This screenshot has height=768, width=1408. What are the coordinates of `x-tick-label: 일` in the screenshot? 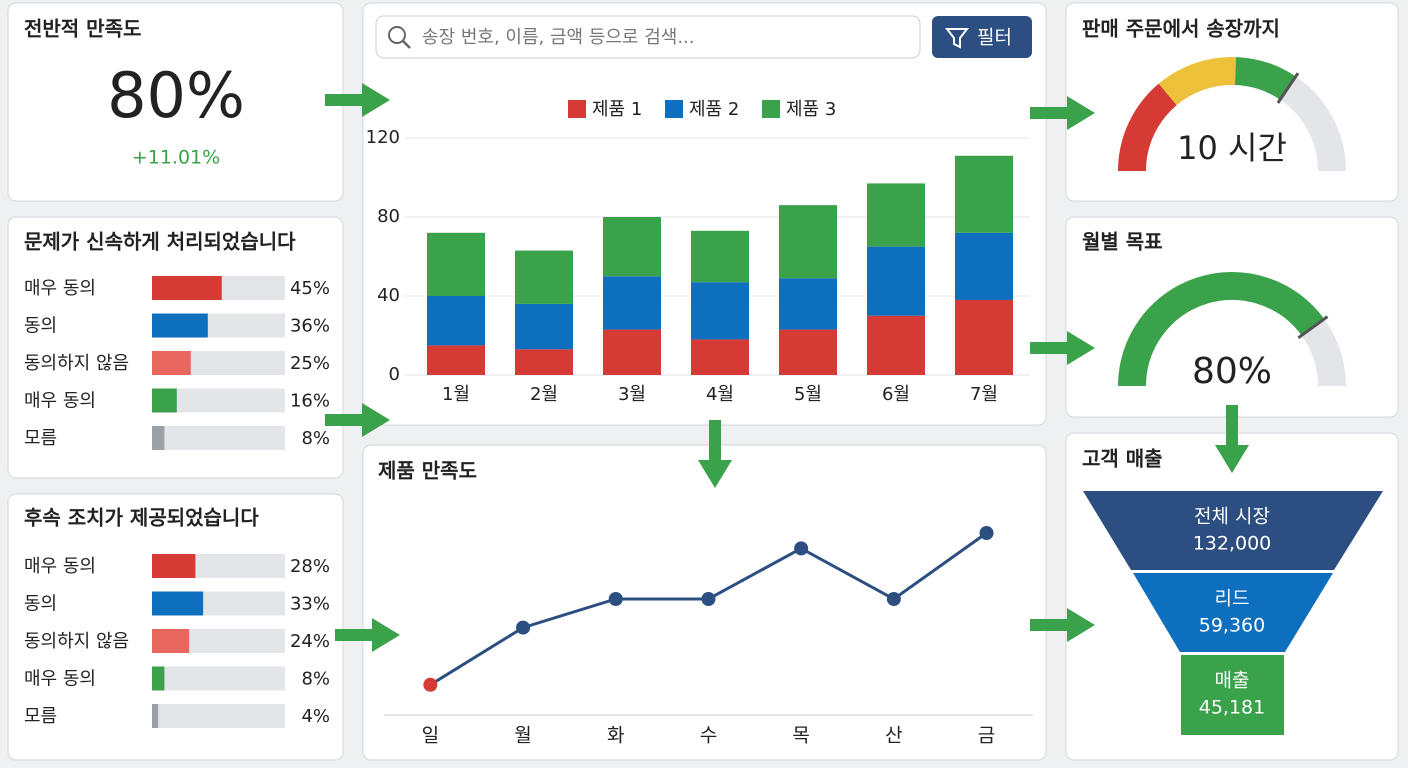 It's located at (430, 736).